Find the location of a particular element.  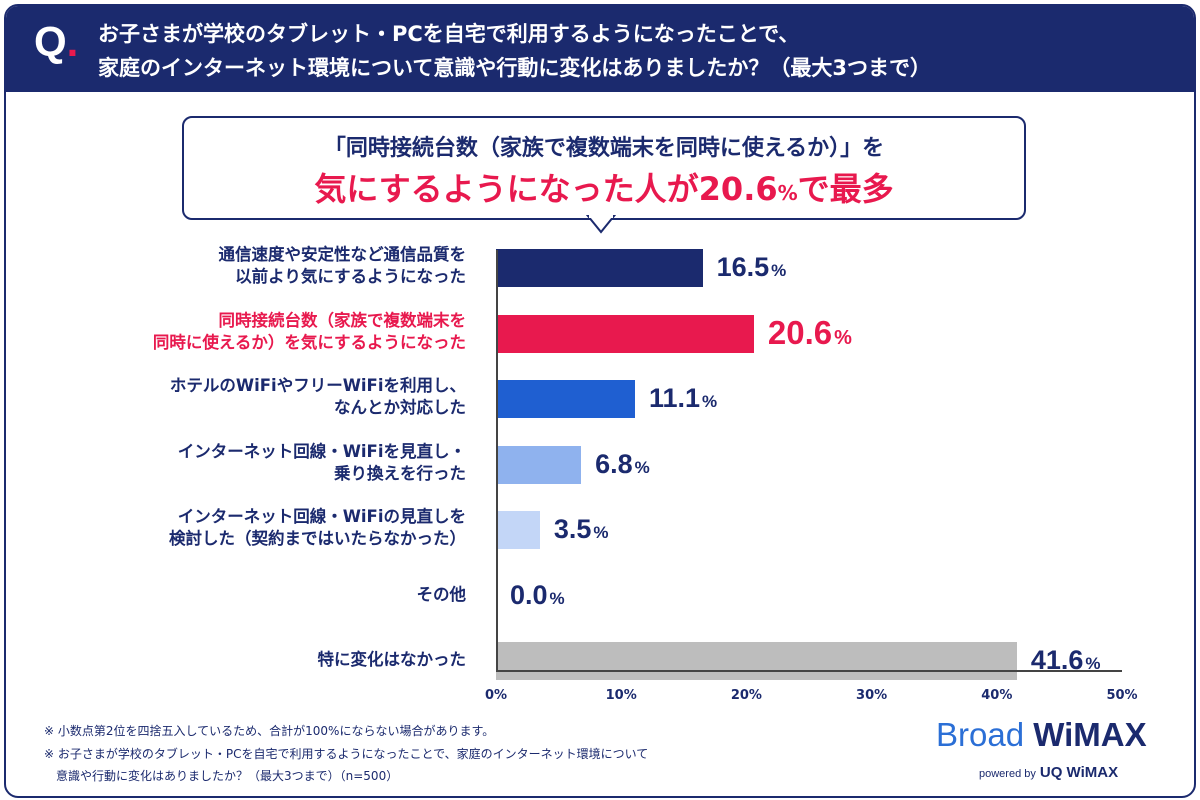

category-label: インターネット回線・WiFiの見直しを検討した（契約まではいたらなかった） is located at coordinates (317, 528).